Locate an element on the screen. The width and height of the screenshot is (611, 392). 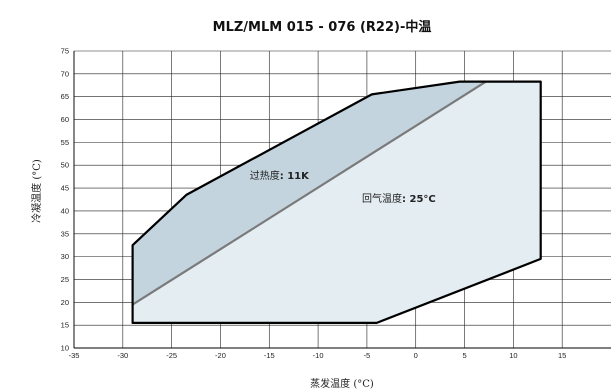
y-tick-label: 55 is located at coordinates (65, 142).